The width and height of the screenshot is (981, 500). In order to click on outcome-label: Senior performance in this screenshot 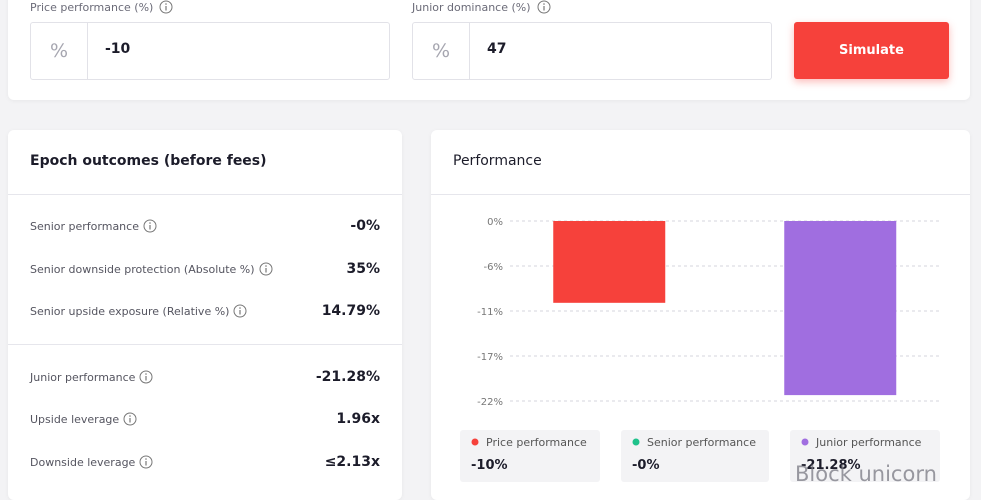, I will do `click(93, 226)`.